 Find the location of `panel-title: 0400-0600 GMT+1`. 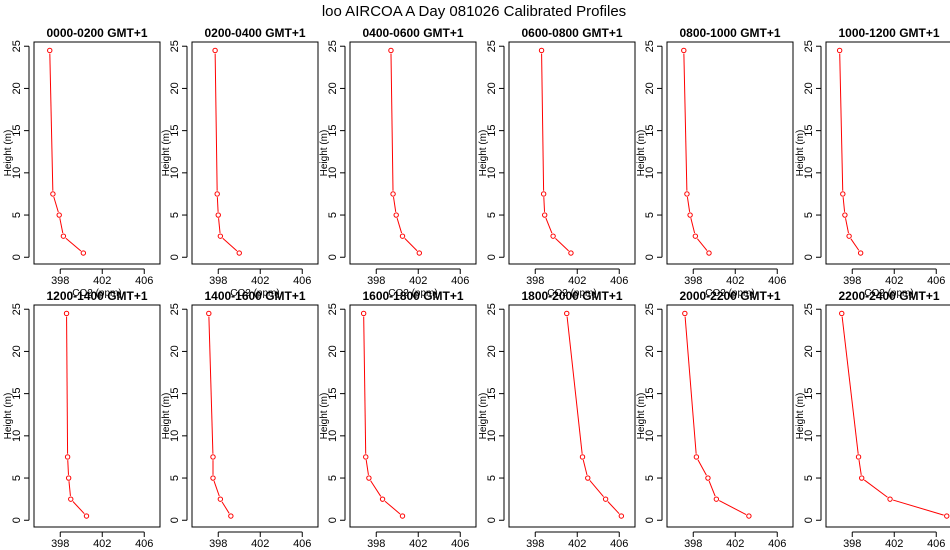

panel-title: 0400-0600 GMT+1 is located at coordinates (412, 33).